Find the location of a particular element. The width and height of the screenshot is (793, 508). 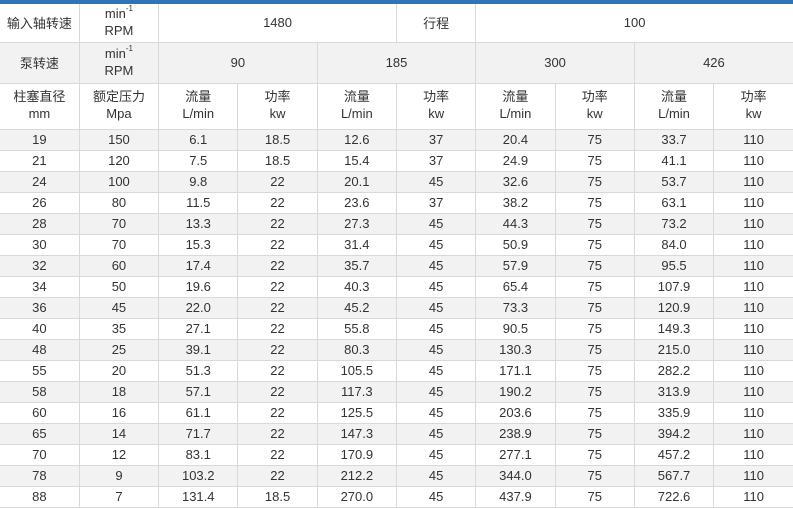

table-cell: 105.5 is located at coordinates (356, 370).